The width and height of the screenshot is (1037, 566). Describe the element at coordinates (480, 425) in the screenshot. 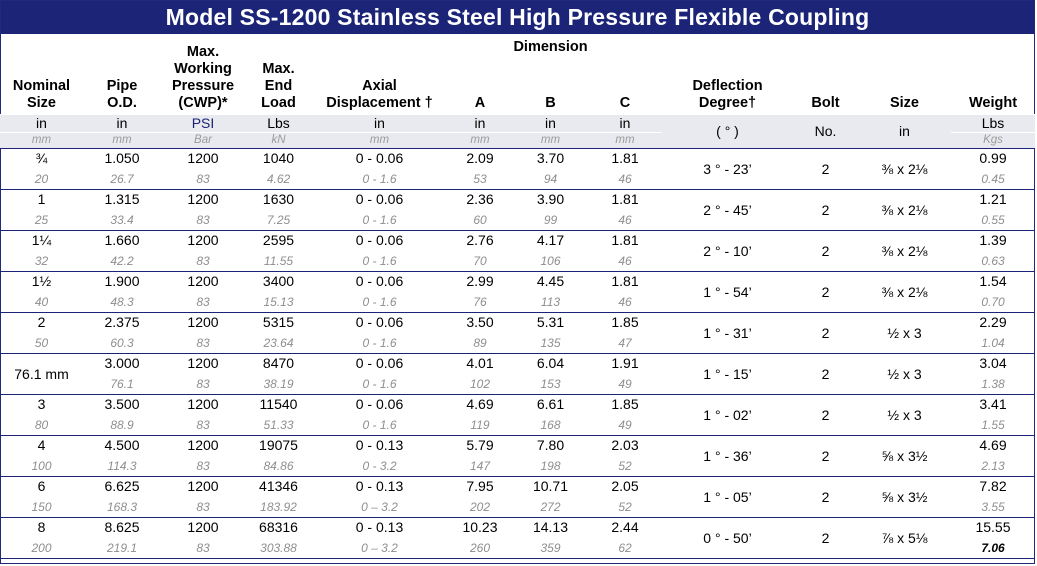

I see `cell-a_mm: 119` at that location.